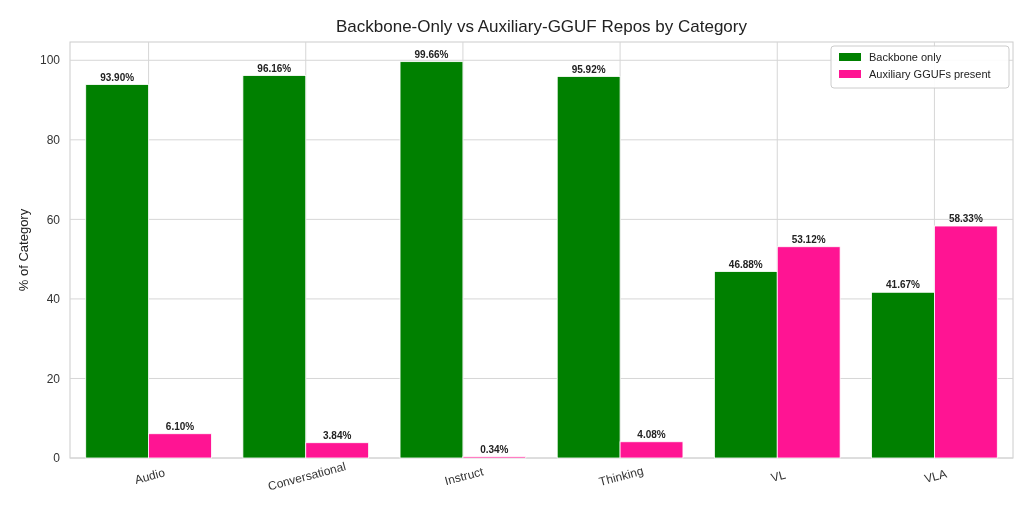 The height and width of the screenshot is (510, 1029). I want to click on y-tick-label: 100, so click(50, 60).